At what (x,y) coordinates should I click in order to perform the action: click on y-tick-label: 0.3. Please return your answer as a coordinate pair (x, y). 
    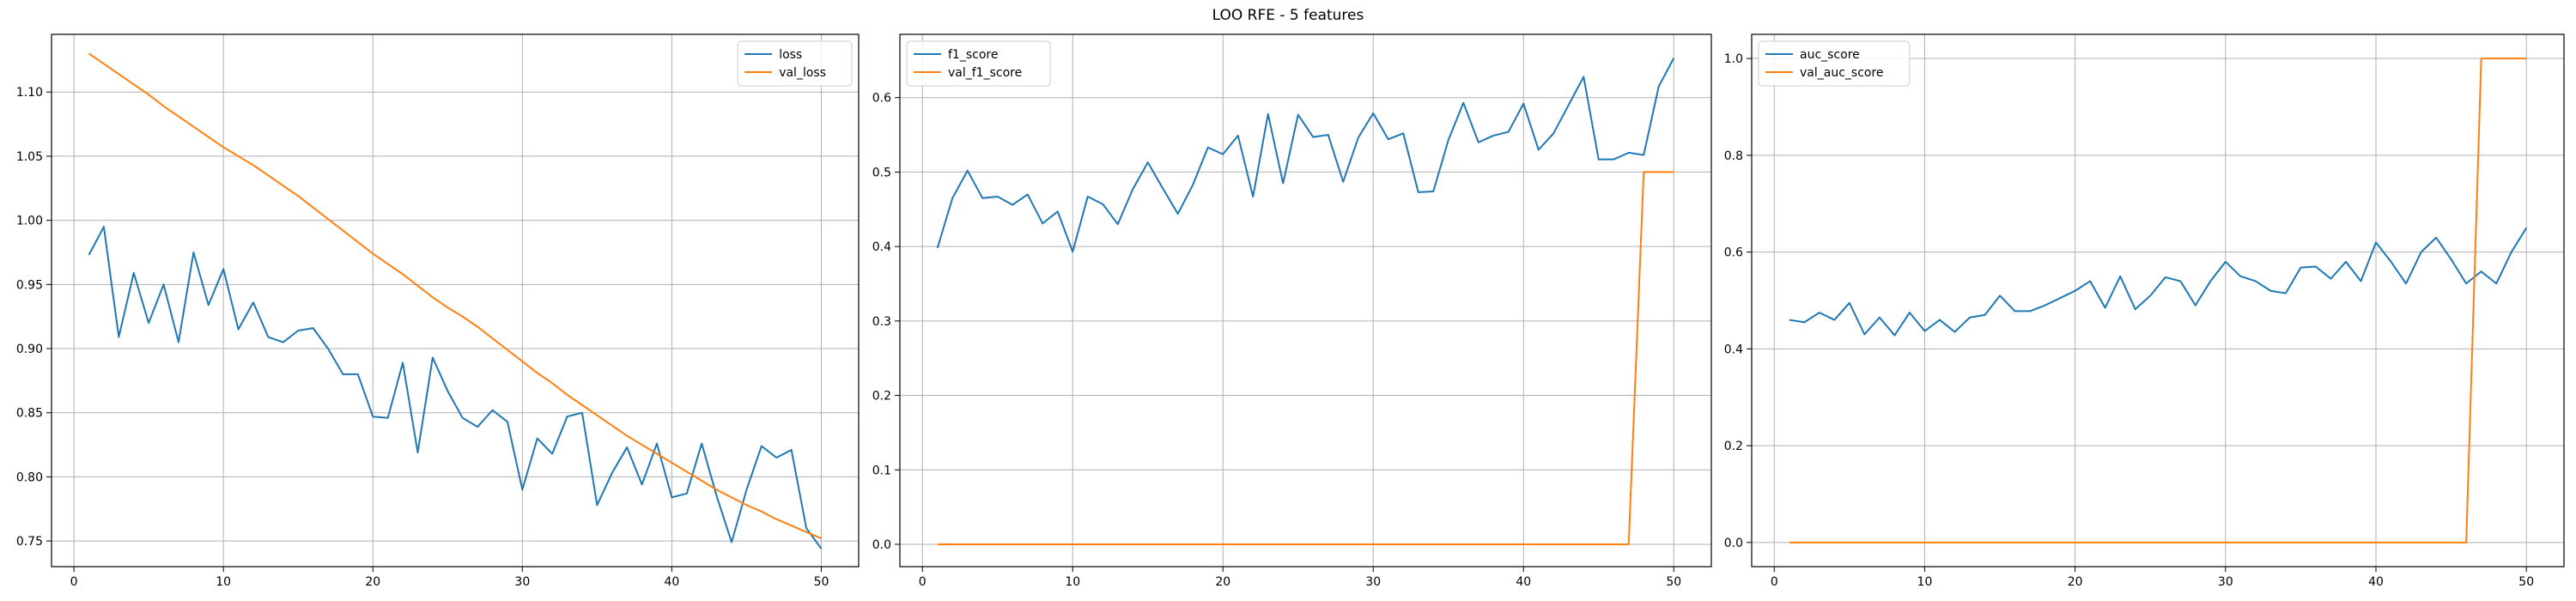
    Looking at the image, I should click on (881, 322).